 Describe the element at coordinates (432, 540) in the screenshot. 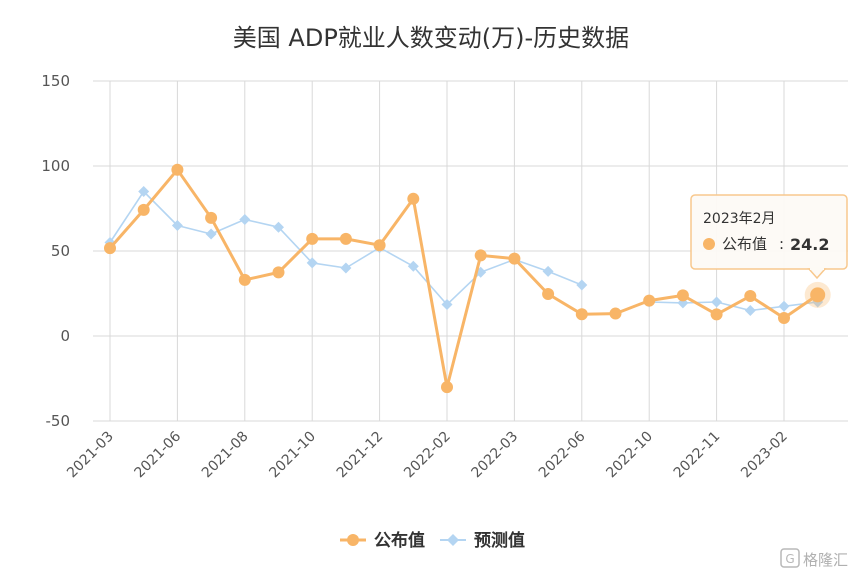

I see `chart-legend: 公布值 预测值` at that location.